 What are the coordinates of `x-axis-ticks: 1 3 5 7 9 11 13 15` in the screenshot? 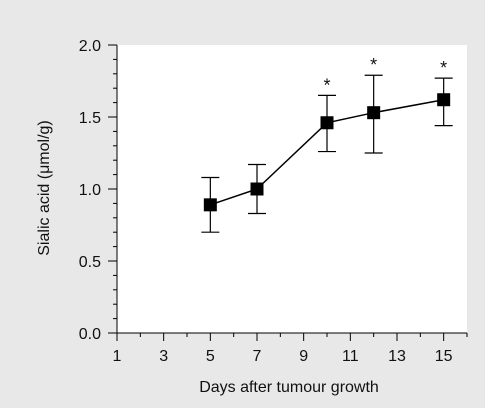 It's located at (290, 349).